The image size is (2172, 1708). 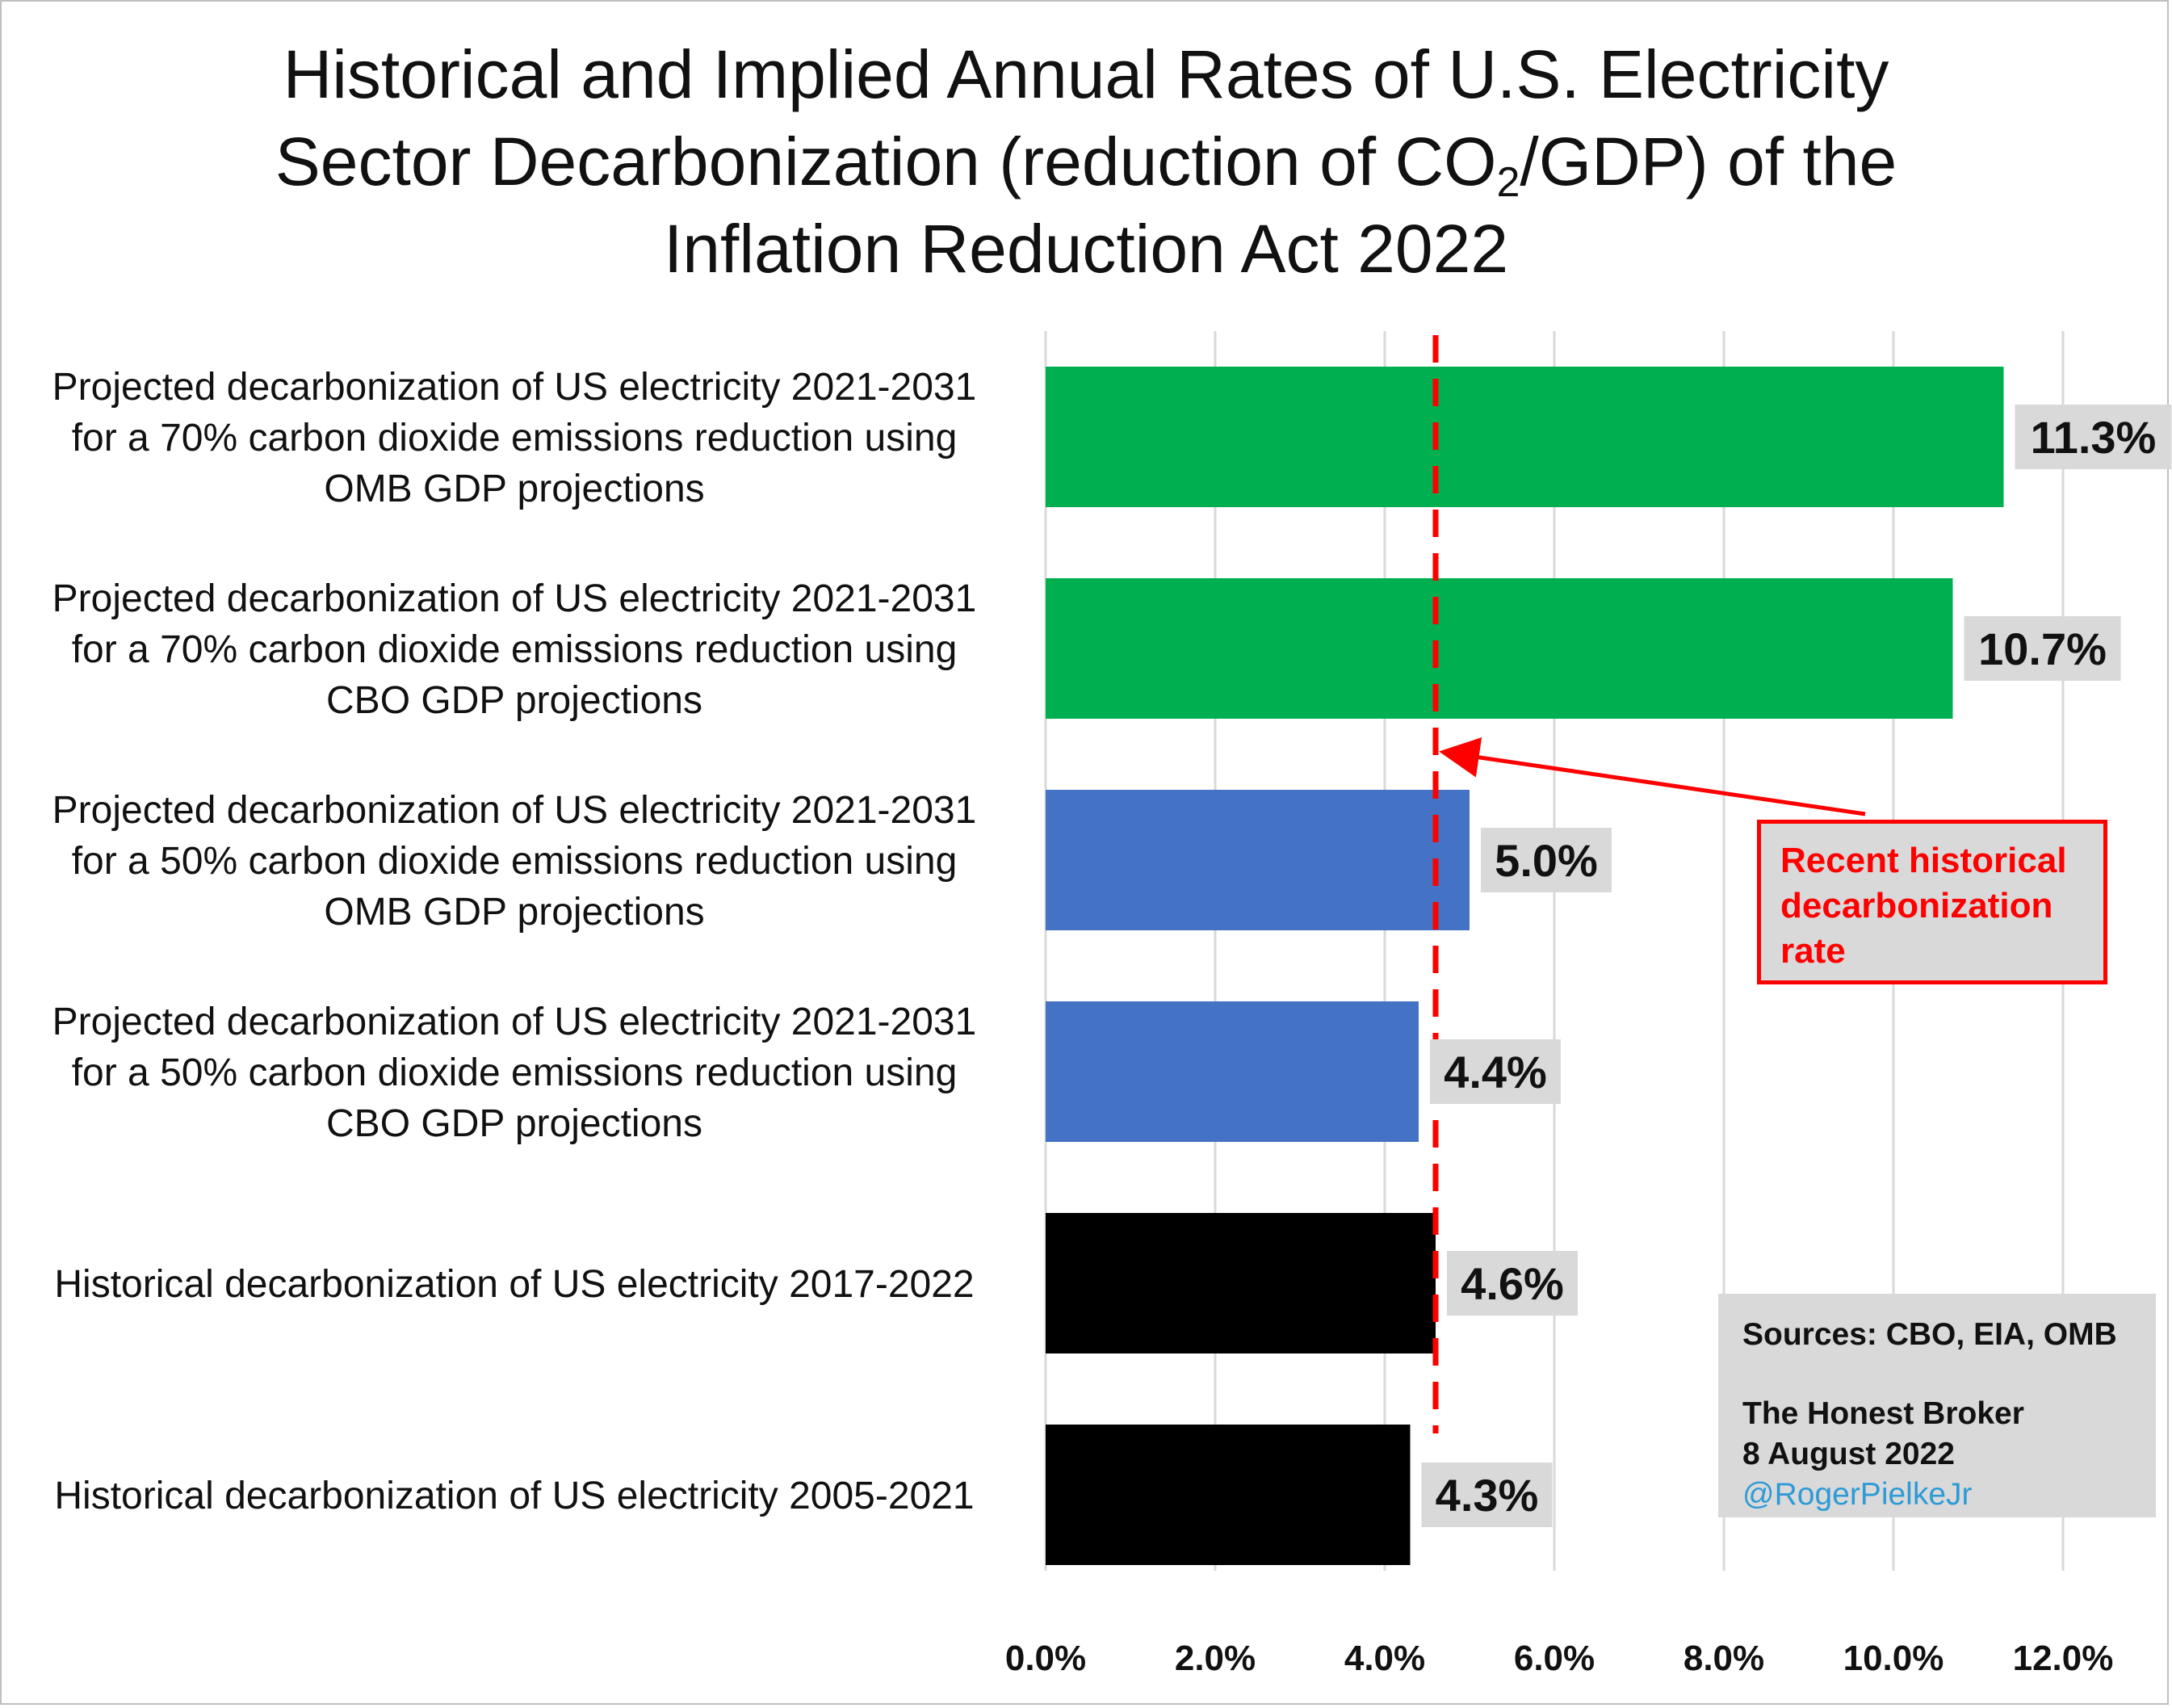 What do you see at coordinates (1384, 1658) in the screenshot?
I see `x-tick-label: 4.0%` at bounding box center [1384, 1658].